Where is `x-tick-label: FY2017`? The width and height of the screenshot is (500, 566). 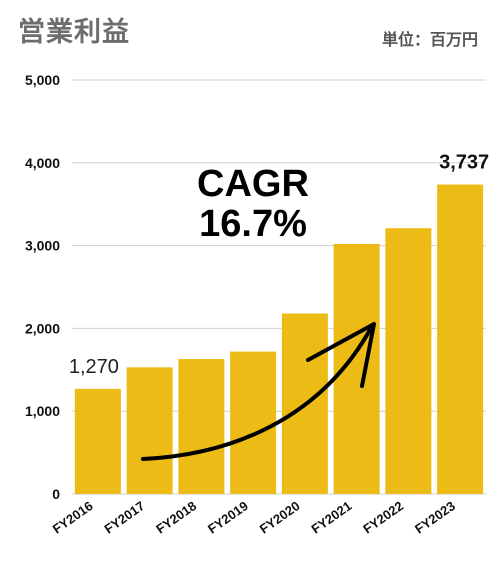
x-tick-label: FY2017 is located at coordinates (124, 517).